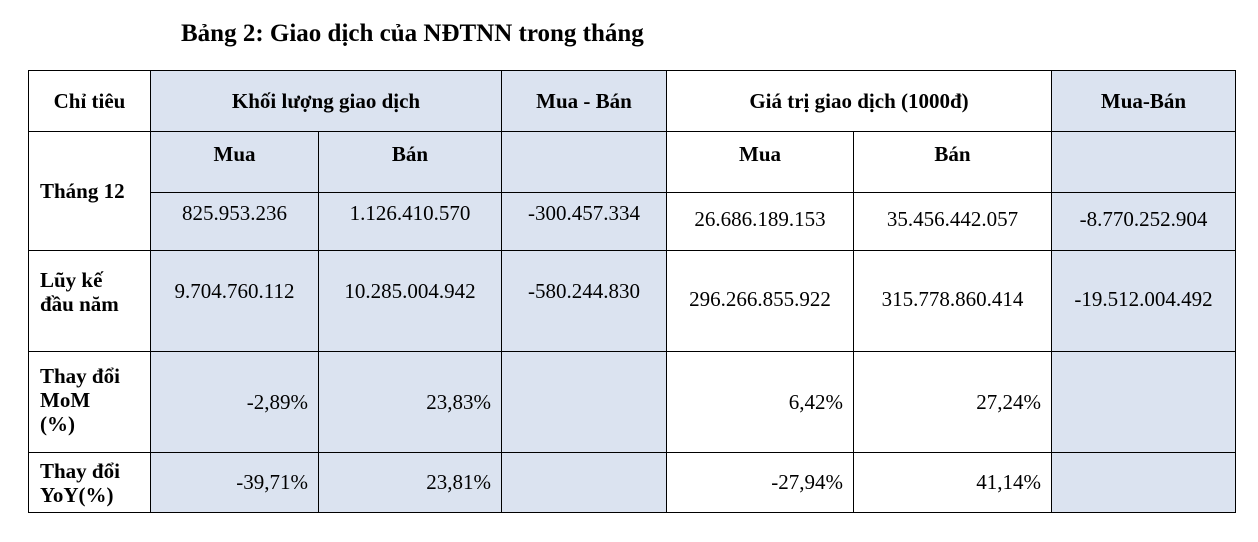 The width and height of the screenshot is (1258, 542). Describe the element at coordinates (1143, 101) in the screenshot. I see `header-mua-ban-value: Mua-Bán` at that location.